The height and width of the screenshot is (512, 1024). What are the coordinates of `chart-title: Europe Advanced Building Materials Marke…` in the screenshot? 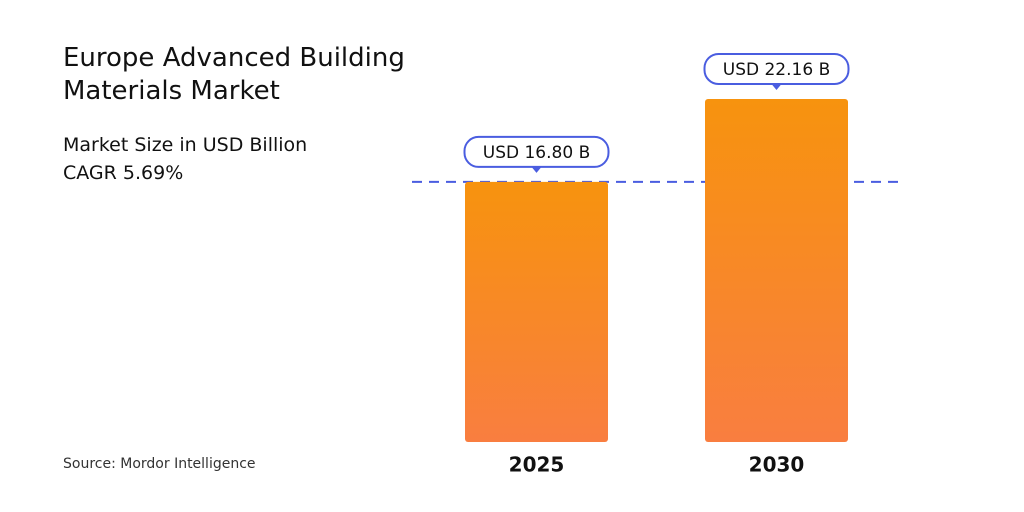 It's located at (234, 74).